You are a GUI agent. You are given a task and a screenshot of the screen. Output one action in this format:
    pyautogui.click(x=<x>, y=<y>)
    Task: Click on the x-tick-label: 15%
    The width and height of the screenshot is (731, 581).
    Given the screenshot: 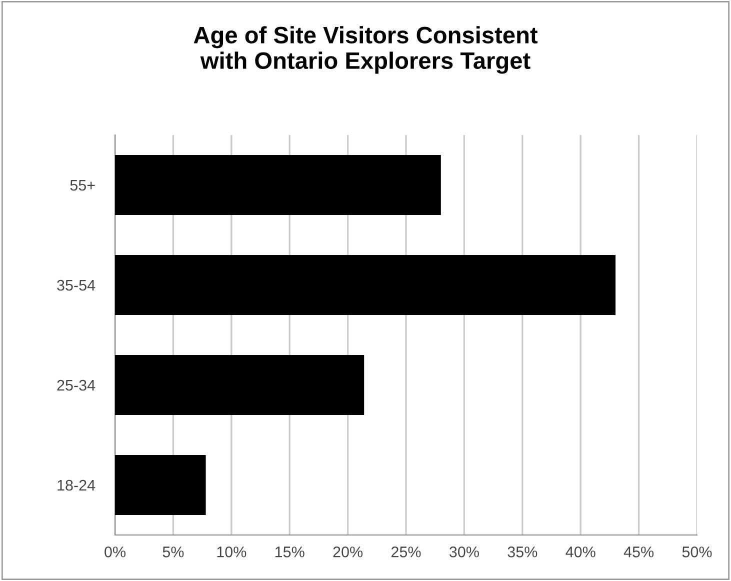 What is the action you would take?
    pyautogui.click(x=289, y=552)
    